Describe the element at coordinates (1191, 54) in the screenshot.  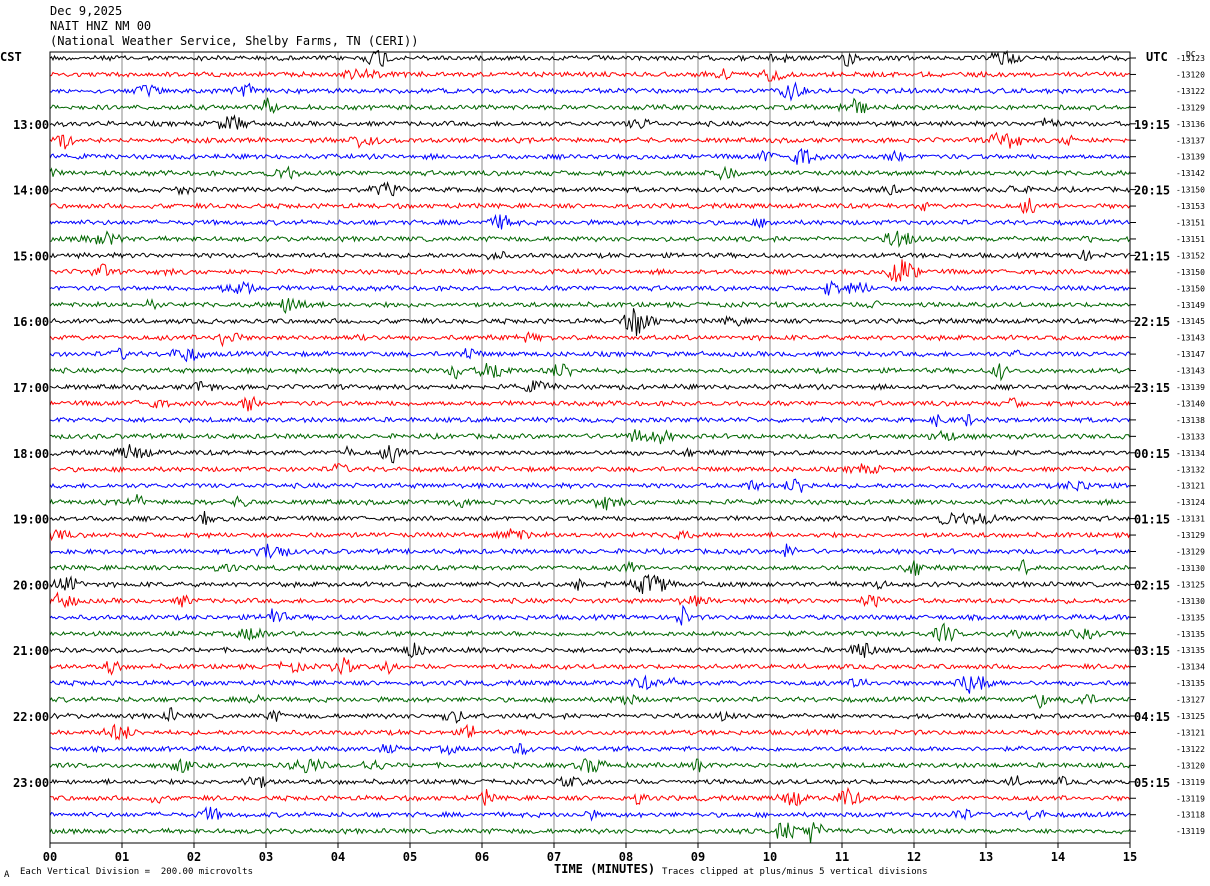
I see `dc-header-label: DC` at that location.